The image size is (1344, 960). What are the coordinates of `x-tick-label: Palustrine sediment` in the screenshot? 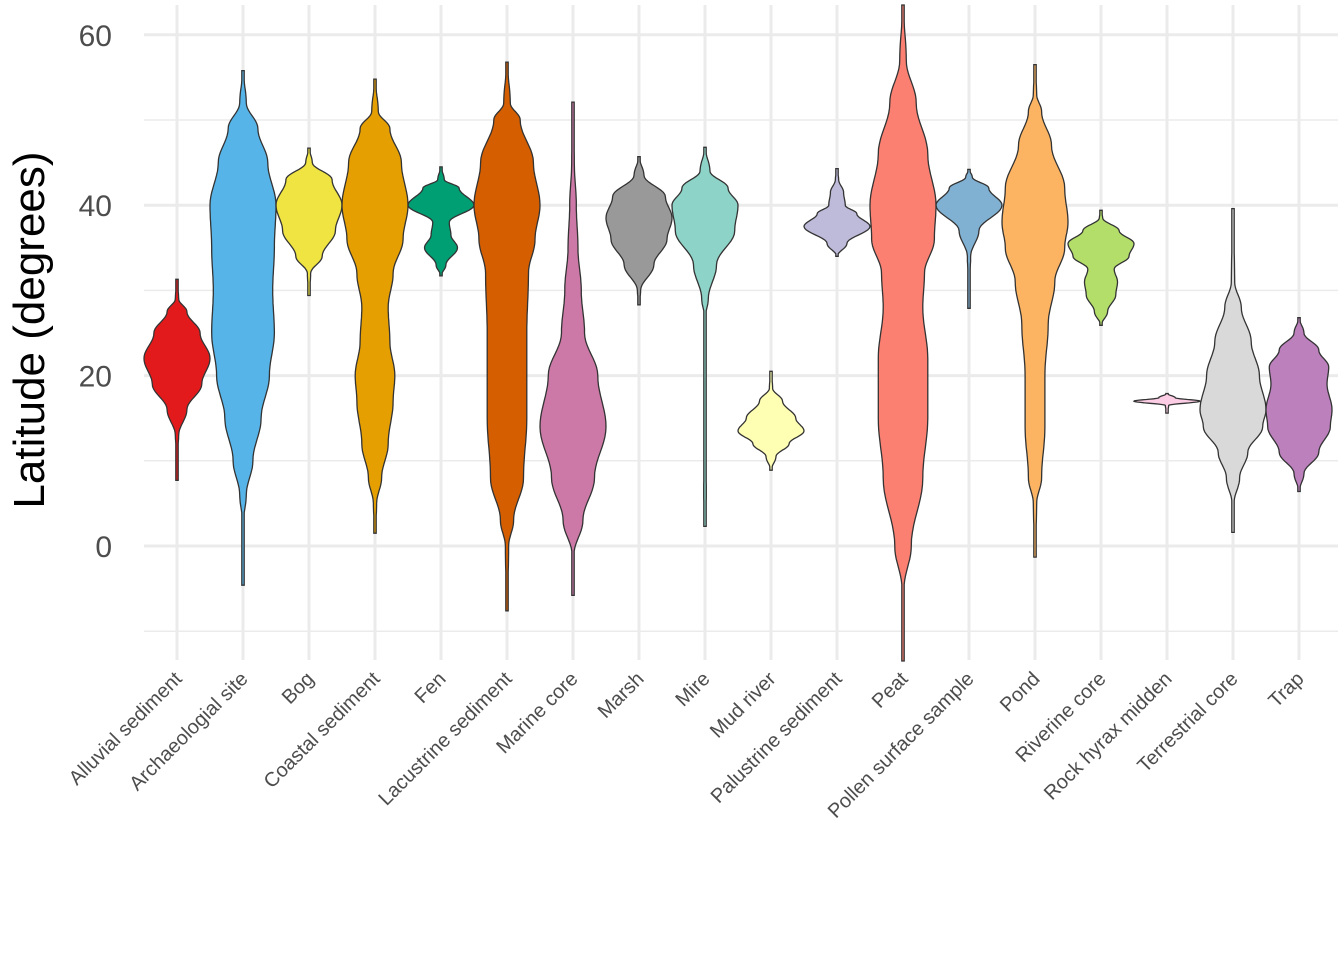 It's located at (777, 738).